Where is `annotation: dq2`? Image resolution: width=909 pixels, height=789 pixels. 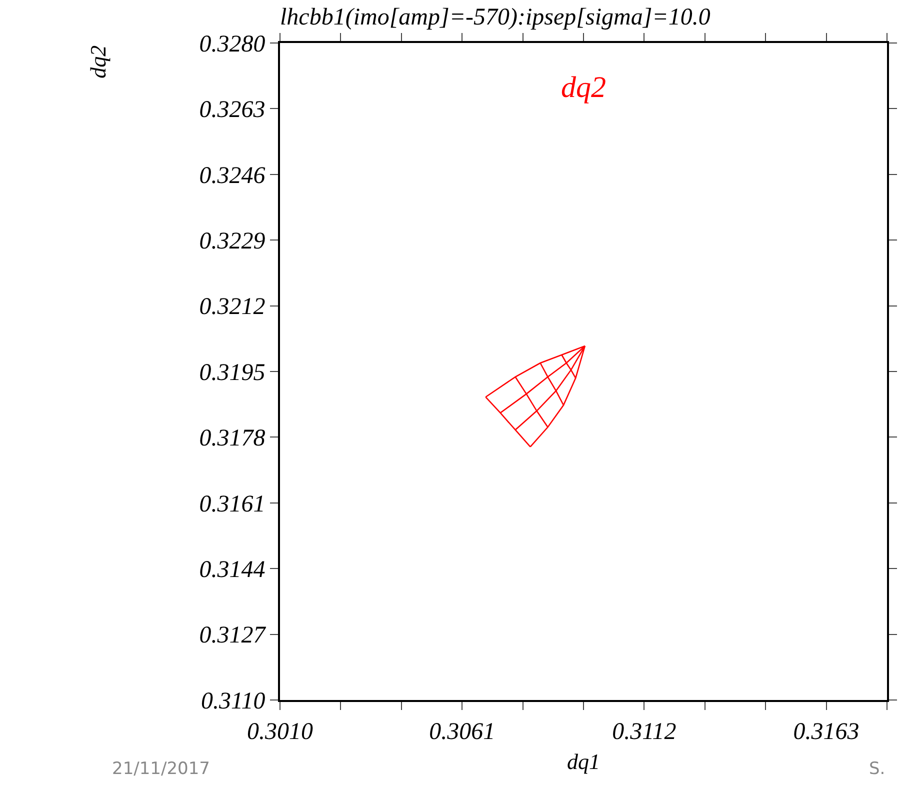
annotation: dq2 is located at coordinates (583, 87).